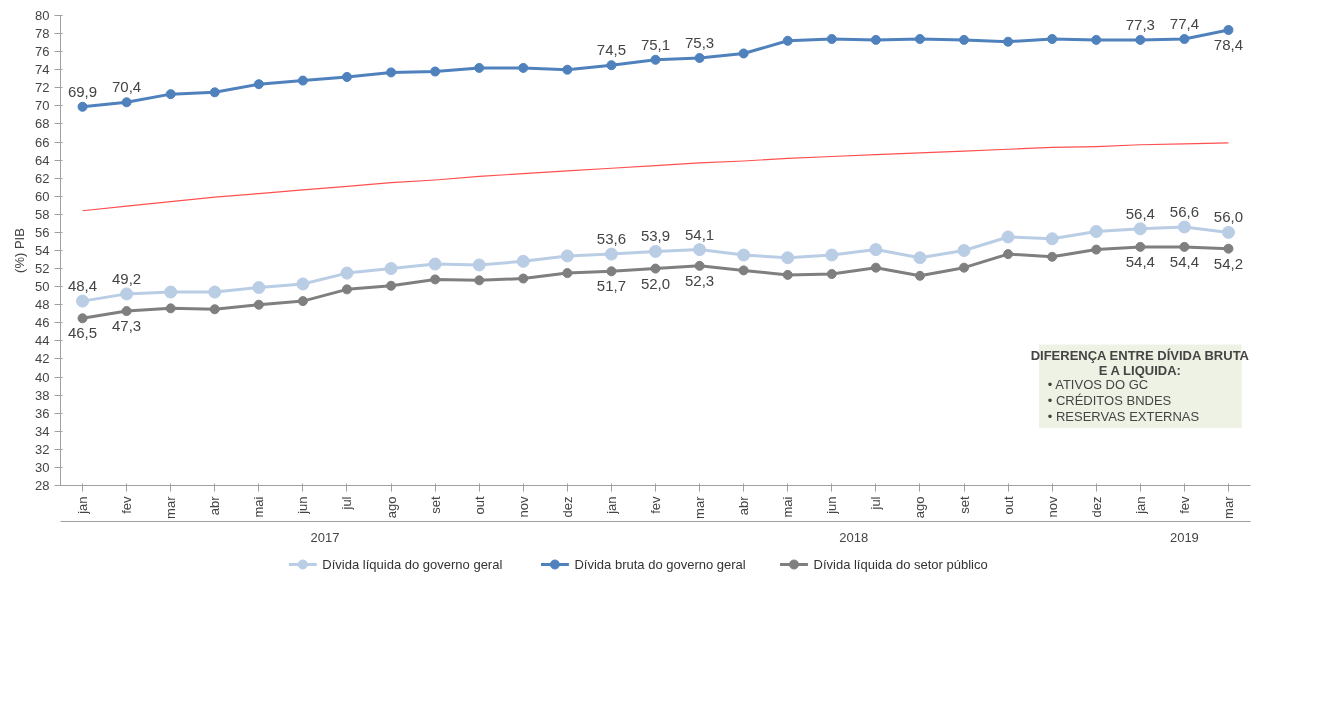 The image size is (1319, 704). What do you see at coordinates (42, 196) in the screenshot?
I see `y-tick-label: 60` at bounding box center [42, 196].